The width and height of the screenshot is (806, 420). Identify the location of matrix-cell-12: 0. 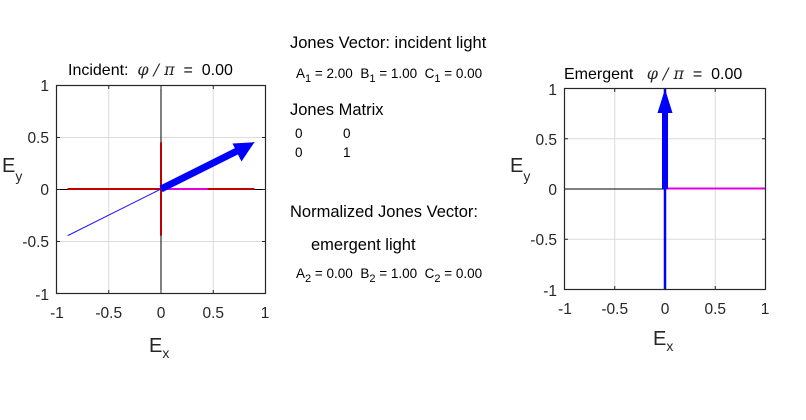
(347, 133).